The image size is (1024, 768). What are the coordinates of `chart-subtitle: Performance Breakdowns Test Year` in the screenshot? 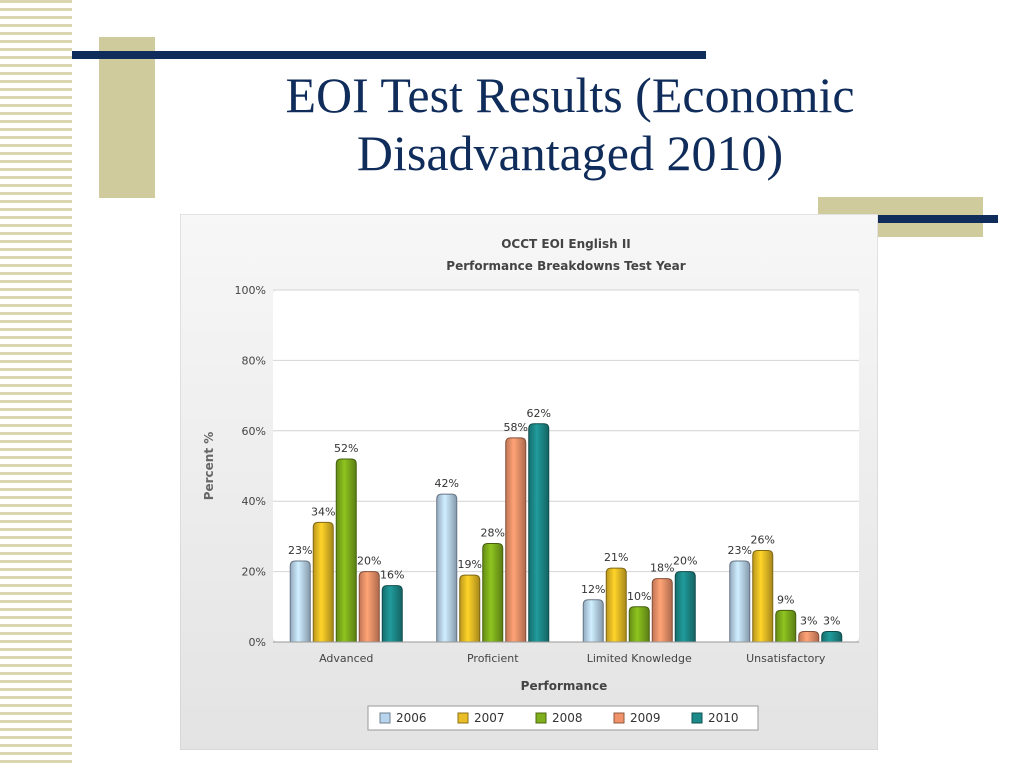 It's located at (565, 266).